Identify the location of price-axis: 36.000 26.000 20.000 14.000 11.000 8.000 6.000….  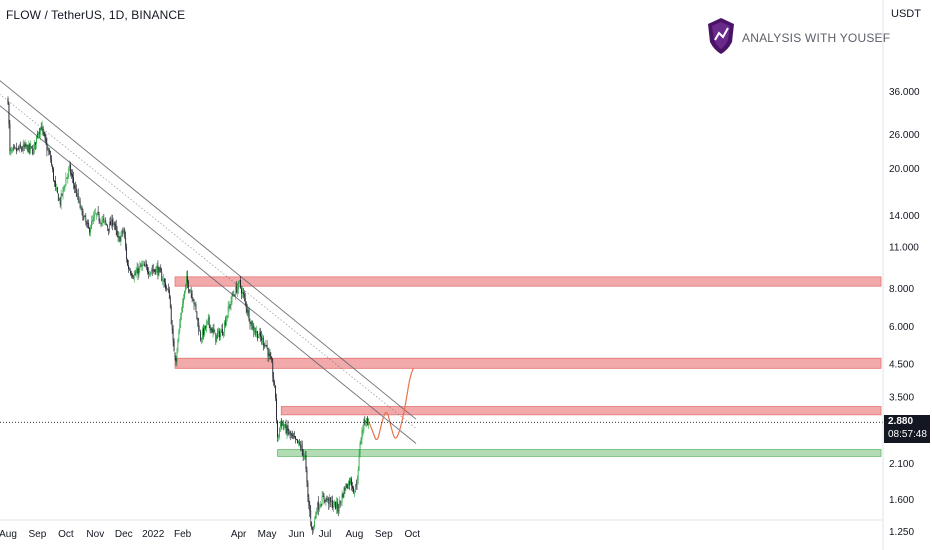
(904, 312).